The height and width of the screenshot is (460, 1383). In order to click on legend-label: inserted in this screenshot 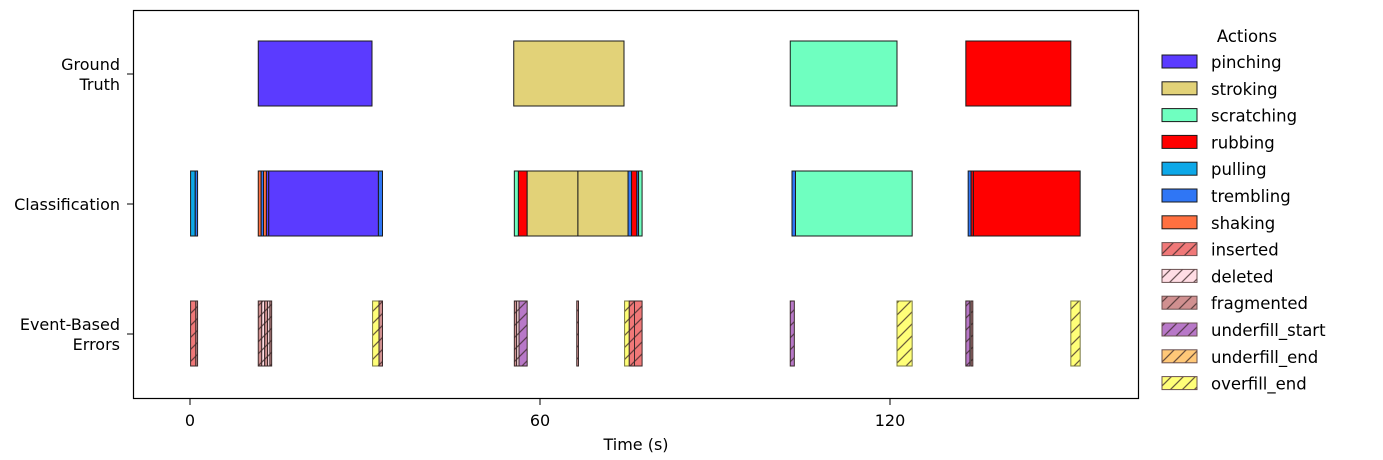, I will do `click(1245, 250)`.